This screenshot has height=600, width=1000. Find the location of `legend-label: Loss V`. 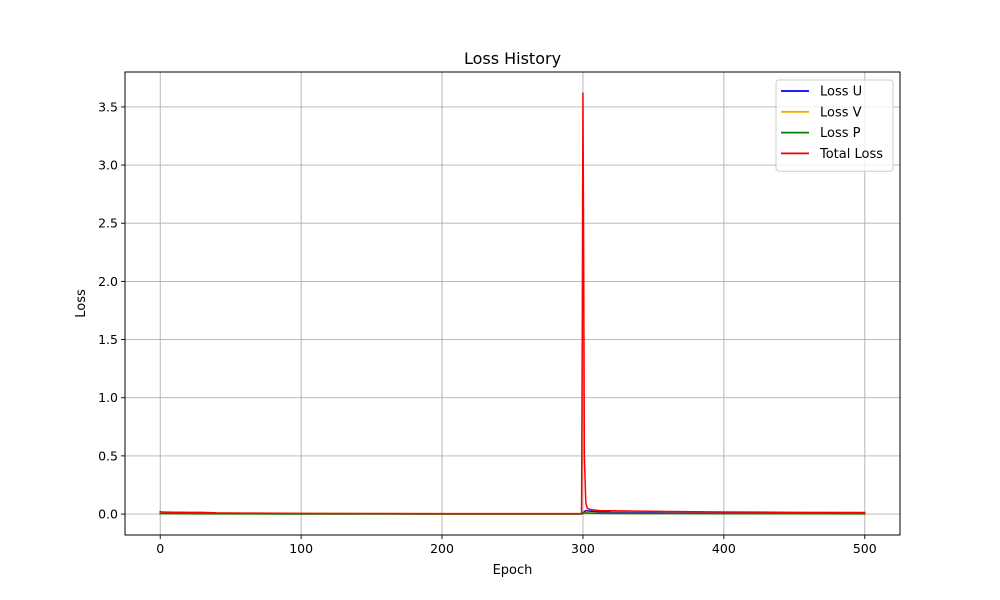

legend-label: Loss V is located at coordinates (841, 112).